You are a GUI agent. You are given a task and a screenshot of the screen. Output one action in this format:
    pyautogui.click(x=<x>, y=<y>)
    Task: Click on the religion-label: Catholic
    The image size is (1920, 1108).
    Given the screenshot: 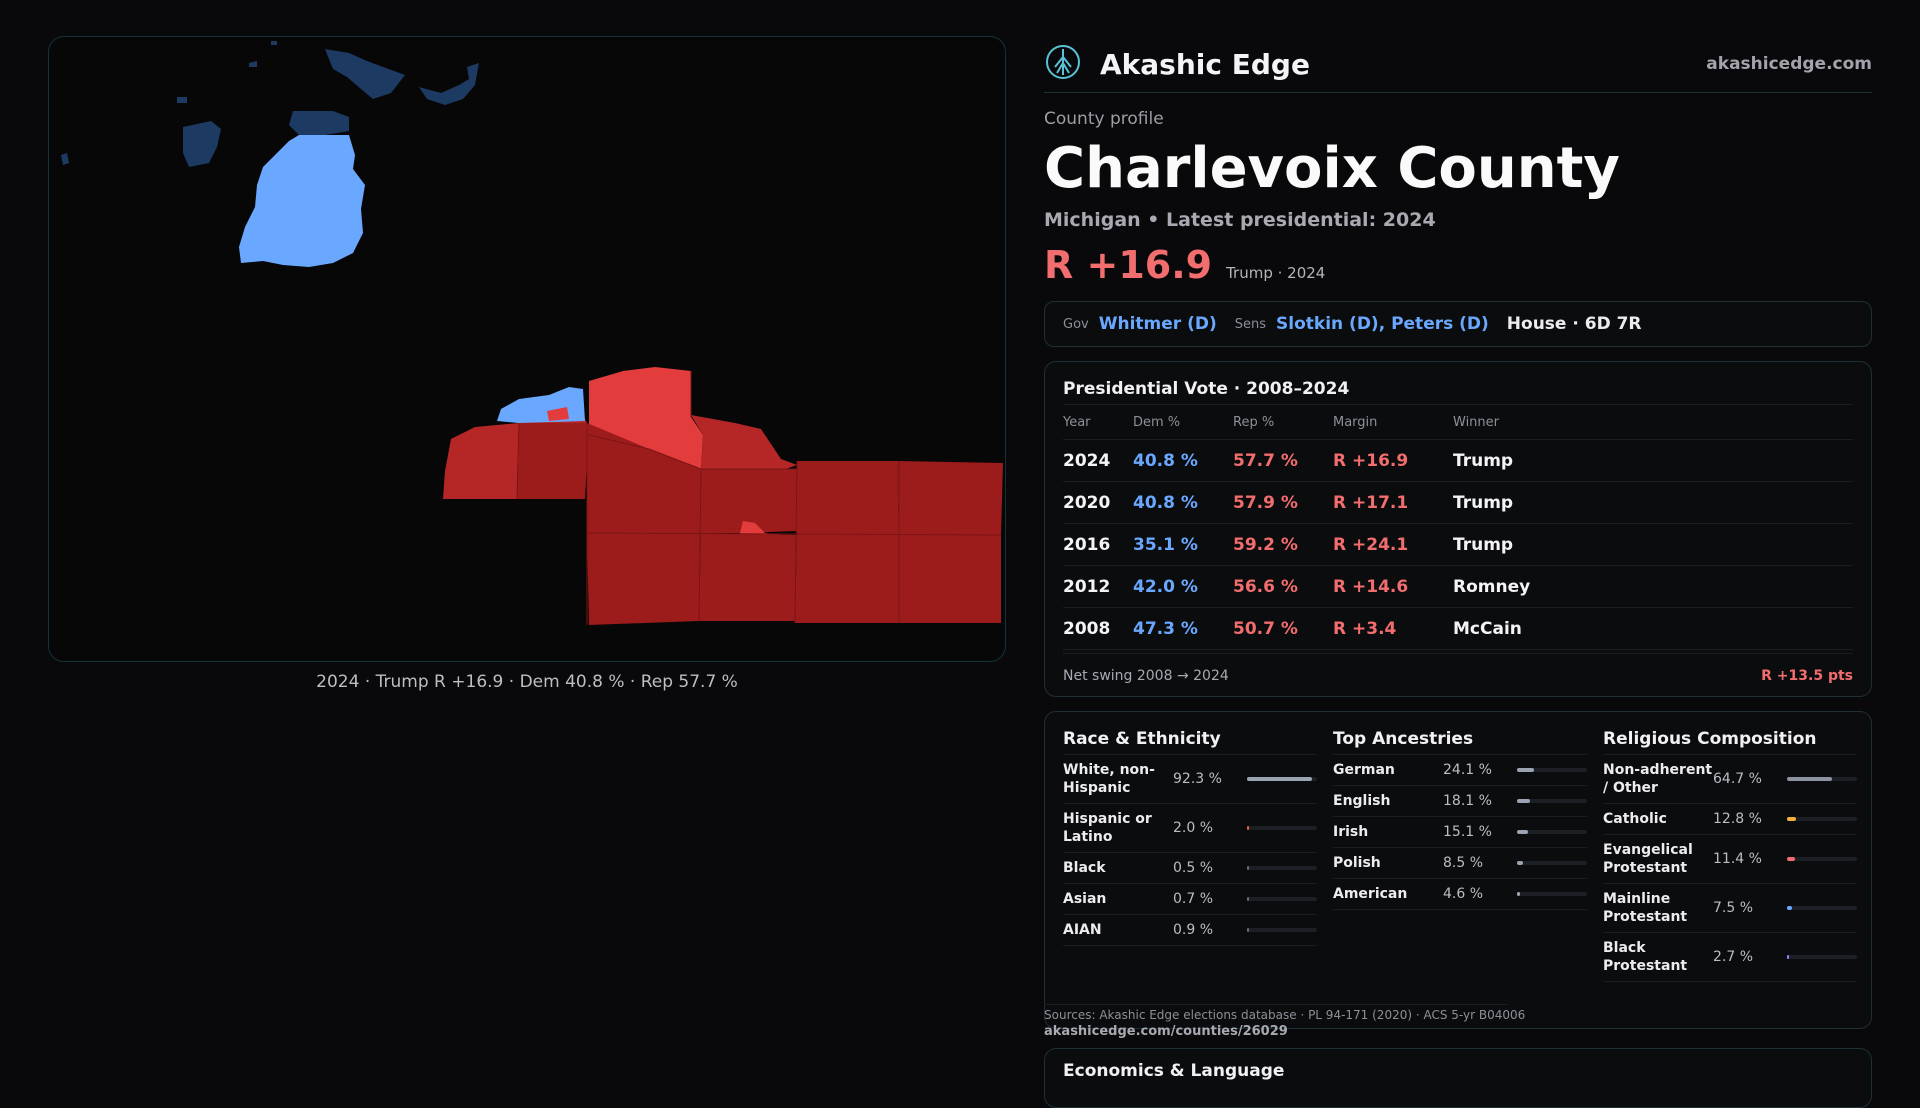 What is the action you would take?
    pyautogui.click(x=1635, y=819)
    